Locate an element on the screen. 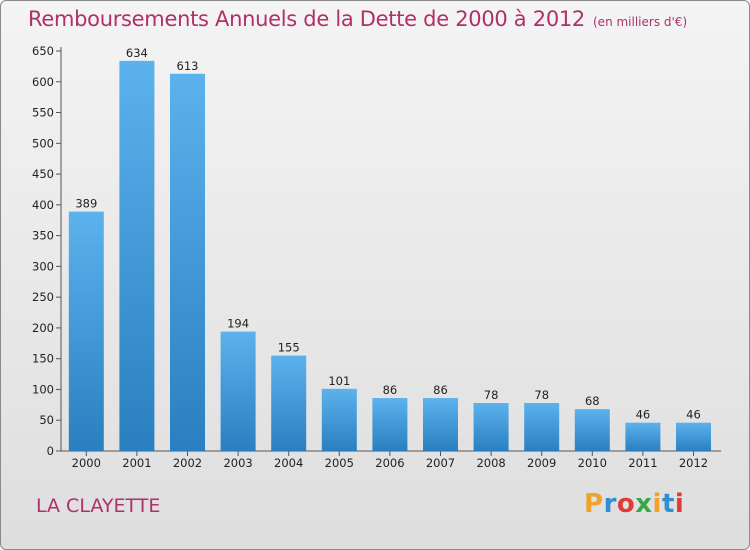 This screenshot has height=550, width=750. x-tick-label: 2011 is located at coordinates (642, 463).